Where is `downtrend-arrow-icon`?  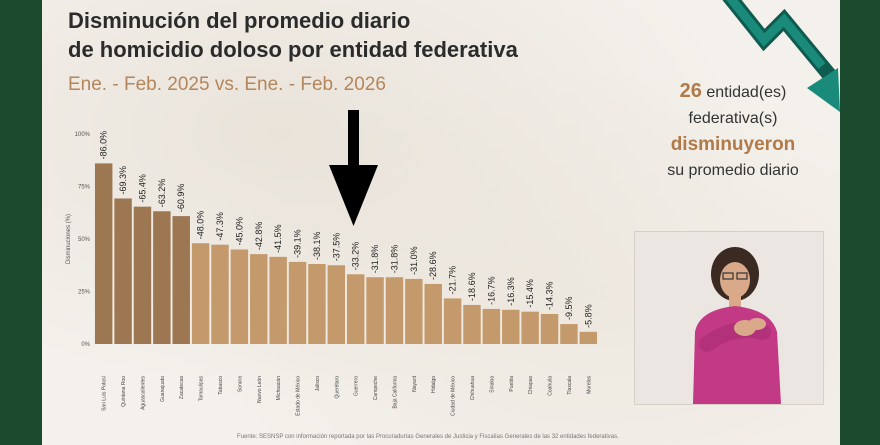
downtrend-arrow-icon is located at coordinates (781, 56).